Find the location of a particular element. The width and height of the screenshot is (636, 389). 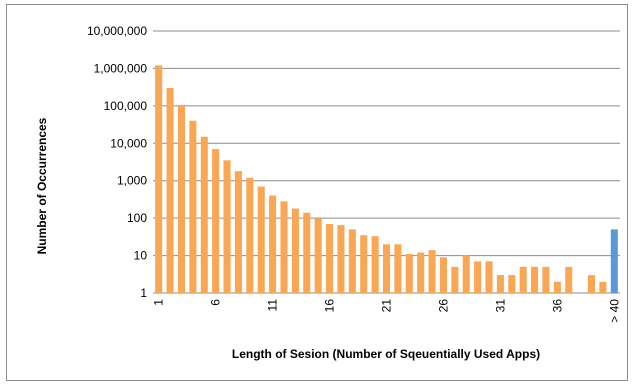

x-tick-labels: 1 6 11 16 21 26 31 36 > 40 is located at coordinates (387, 311).